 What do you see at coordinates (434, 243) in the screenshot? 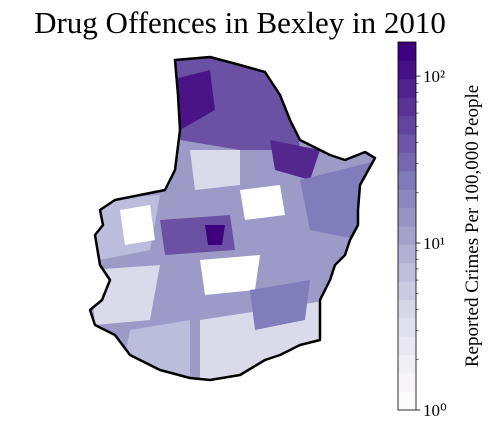
I see `colorbar-tick-label: 10¹` at bounding box center [434, 243].